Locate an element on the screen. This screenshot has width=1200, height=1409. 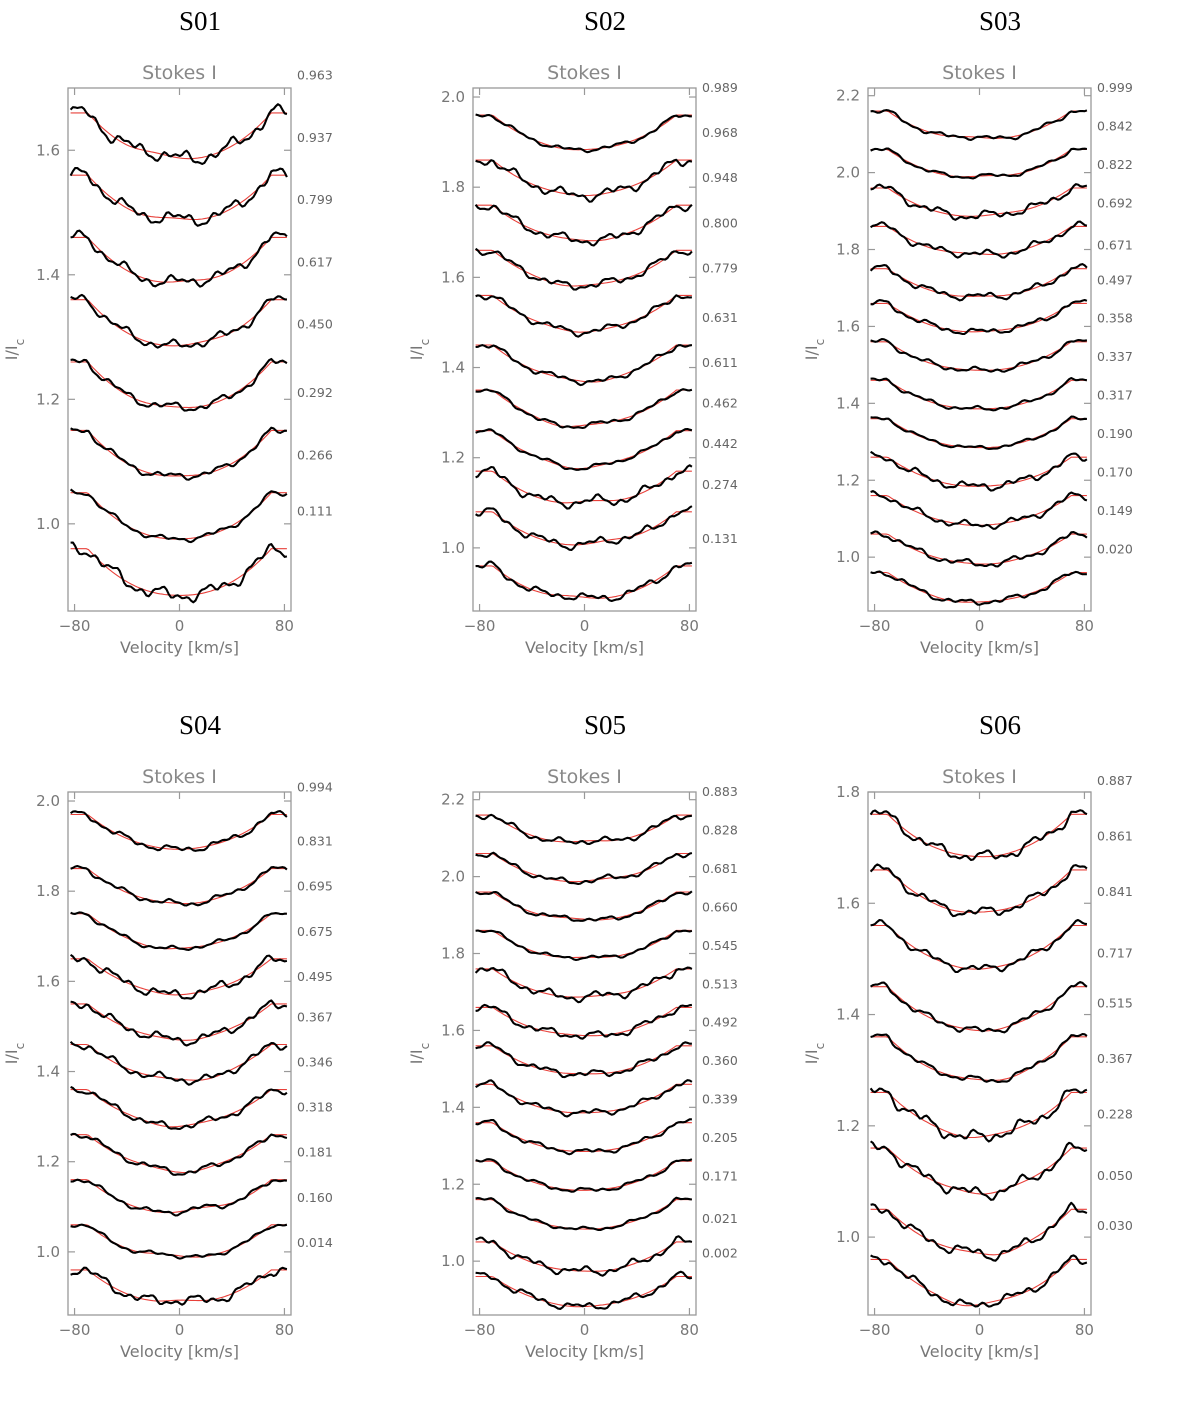
phase-label: 0.994 is located at coordinates (315, 786).